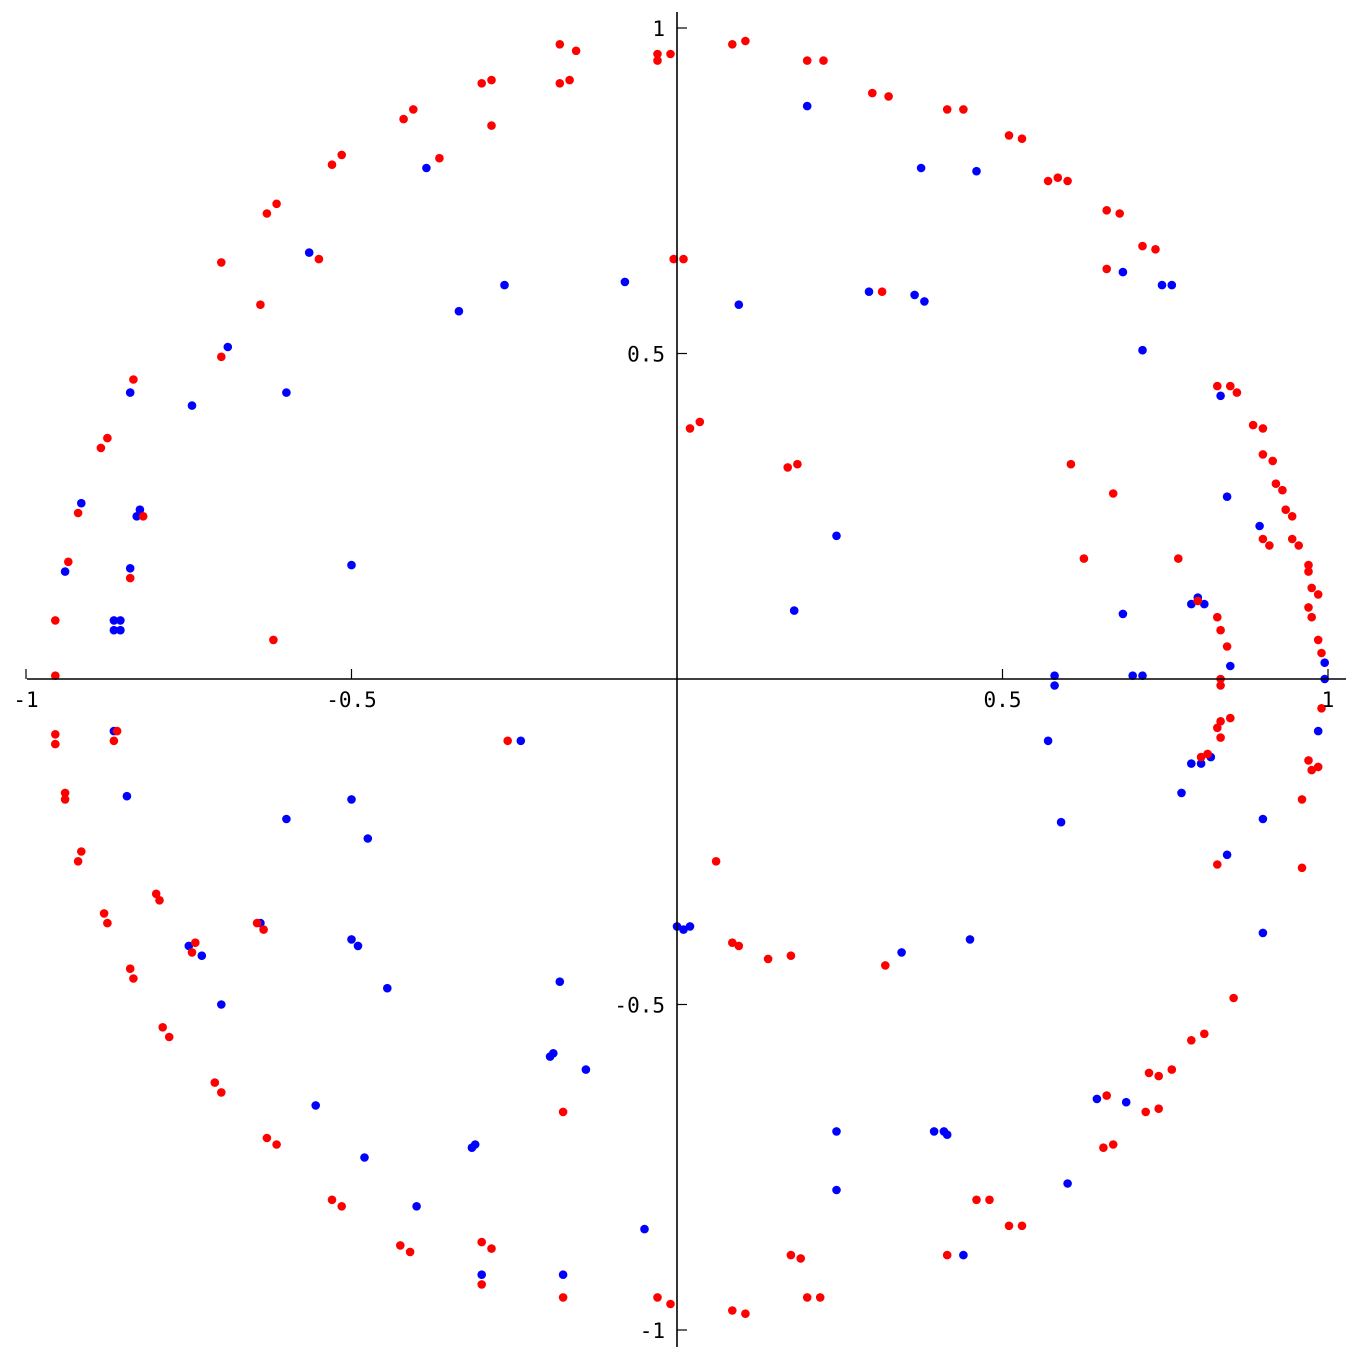 Image resolution: width=1346 pixels, height=1347 pixels. Describe the element at coordinates (1328, 700) in the screenshot. I see `x-tick-label: 1` at that location.